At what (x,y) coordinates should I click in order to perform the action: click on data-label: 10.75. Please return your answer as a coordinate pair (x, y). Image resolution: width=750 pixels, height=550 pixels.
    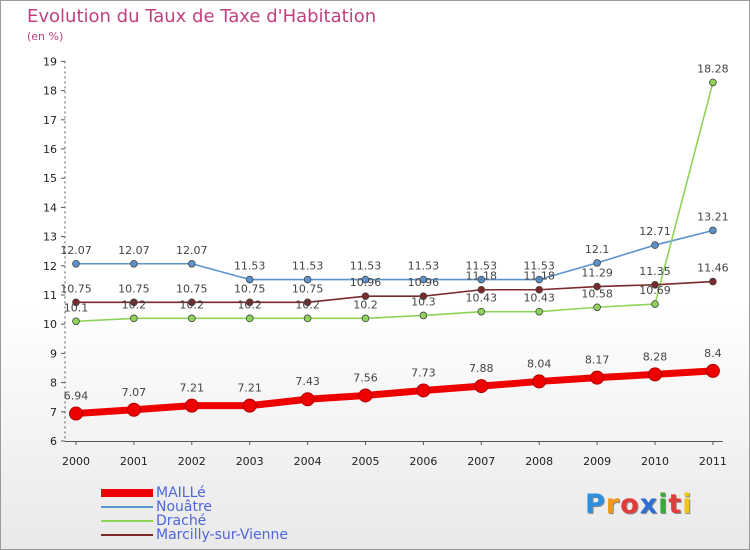
    Looking at the image, I should click on (134, 288).